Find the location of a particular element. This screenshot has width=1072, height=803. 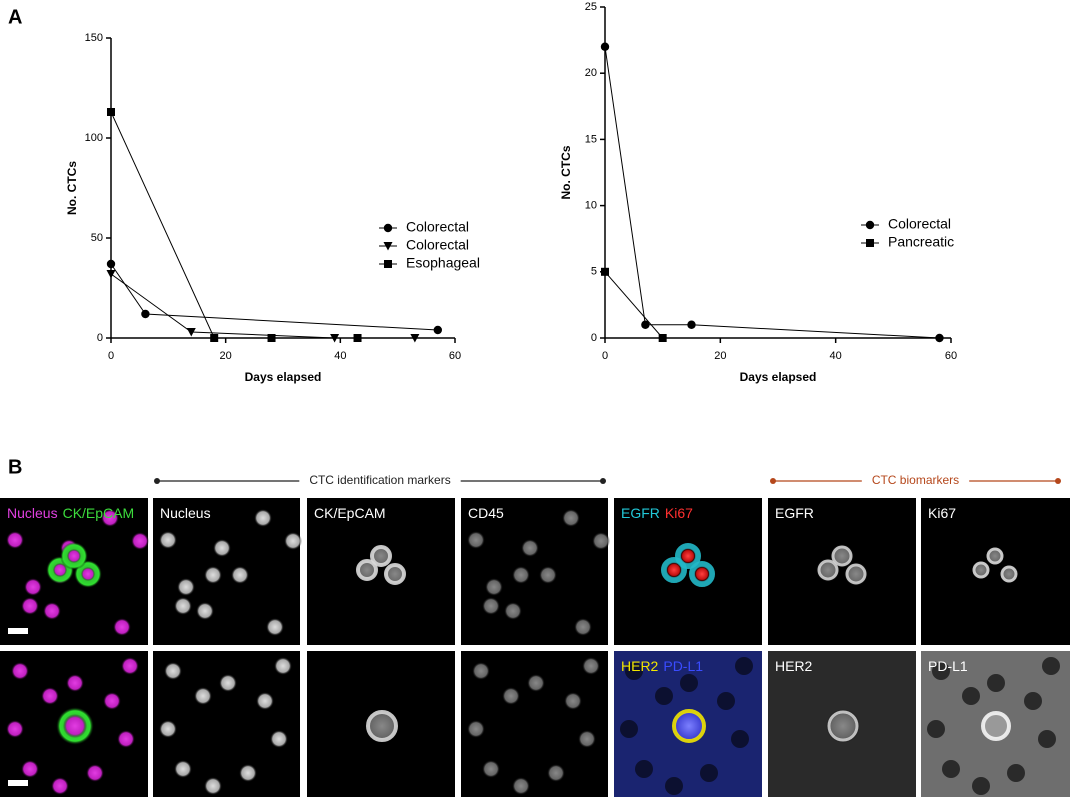

channel-label: CD45 is located at coordinates (486, 513).